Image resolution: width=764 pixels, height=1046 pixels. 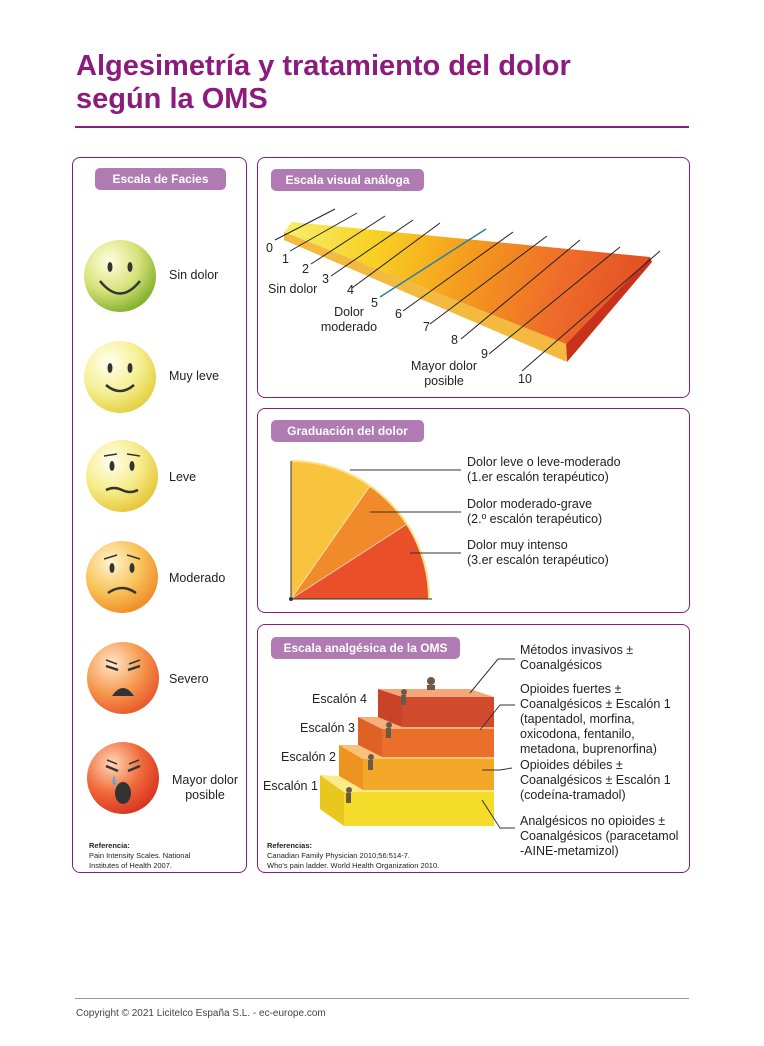 What do you see at coordinates (595, 704) in the screenshot?
I see `oms-desc-1-line-1: Coanalgésicos ± Escalón 1` at bounding box center [595, 704].